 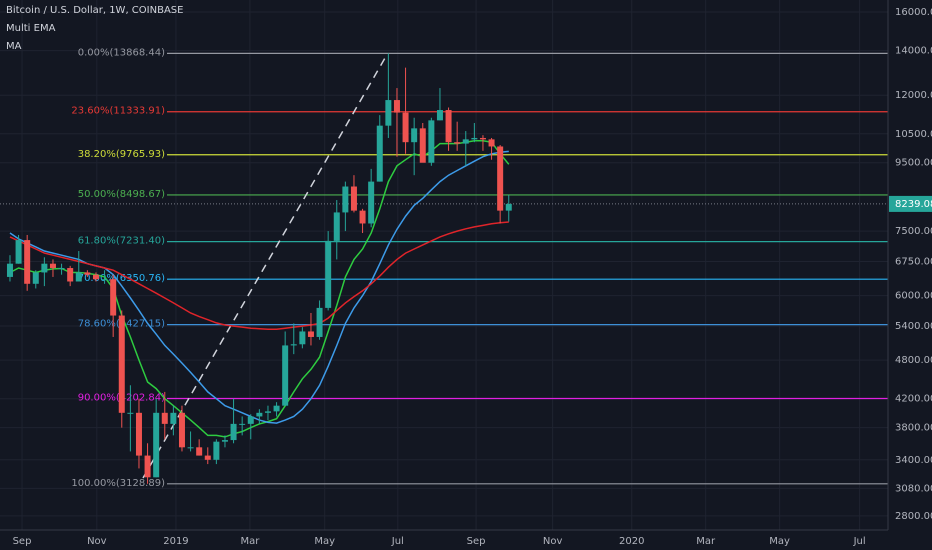 I want to click on fib-label: 50.00%(8498.67), so click(x=121, y=194).